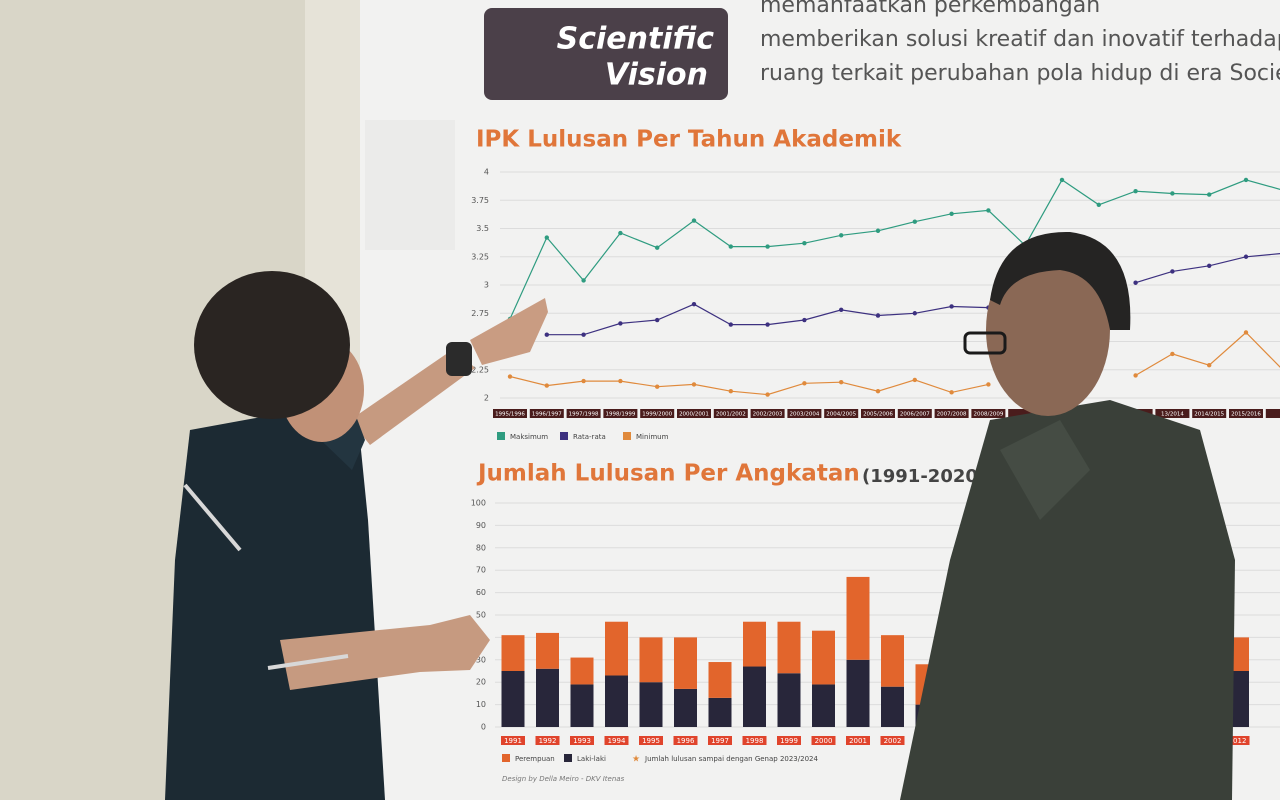 This screenshot has width=1280, height=800. Describe the element at coordinates (535, 759) in the screenshot. I see `legend-label: Perempuan` at that location.